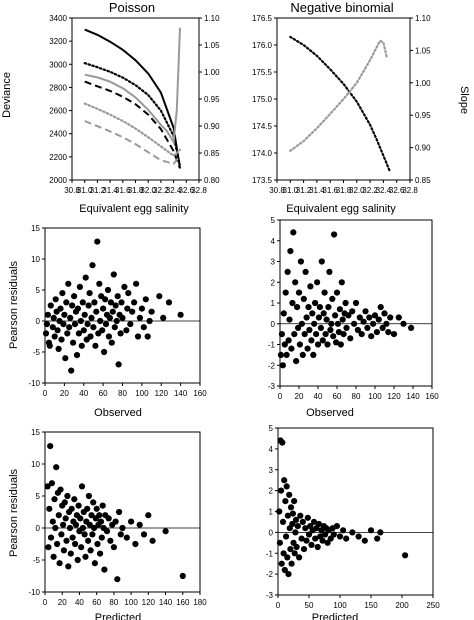  What do you see at coordinates (35, 432) in the screenshot?
I see `y-tick-label: 15` at bounding box center [35, 432].